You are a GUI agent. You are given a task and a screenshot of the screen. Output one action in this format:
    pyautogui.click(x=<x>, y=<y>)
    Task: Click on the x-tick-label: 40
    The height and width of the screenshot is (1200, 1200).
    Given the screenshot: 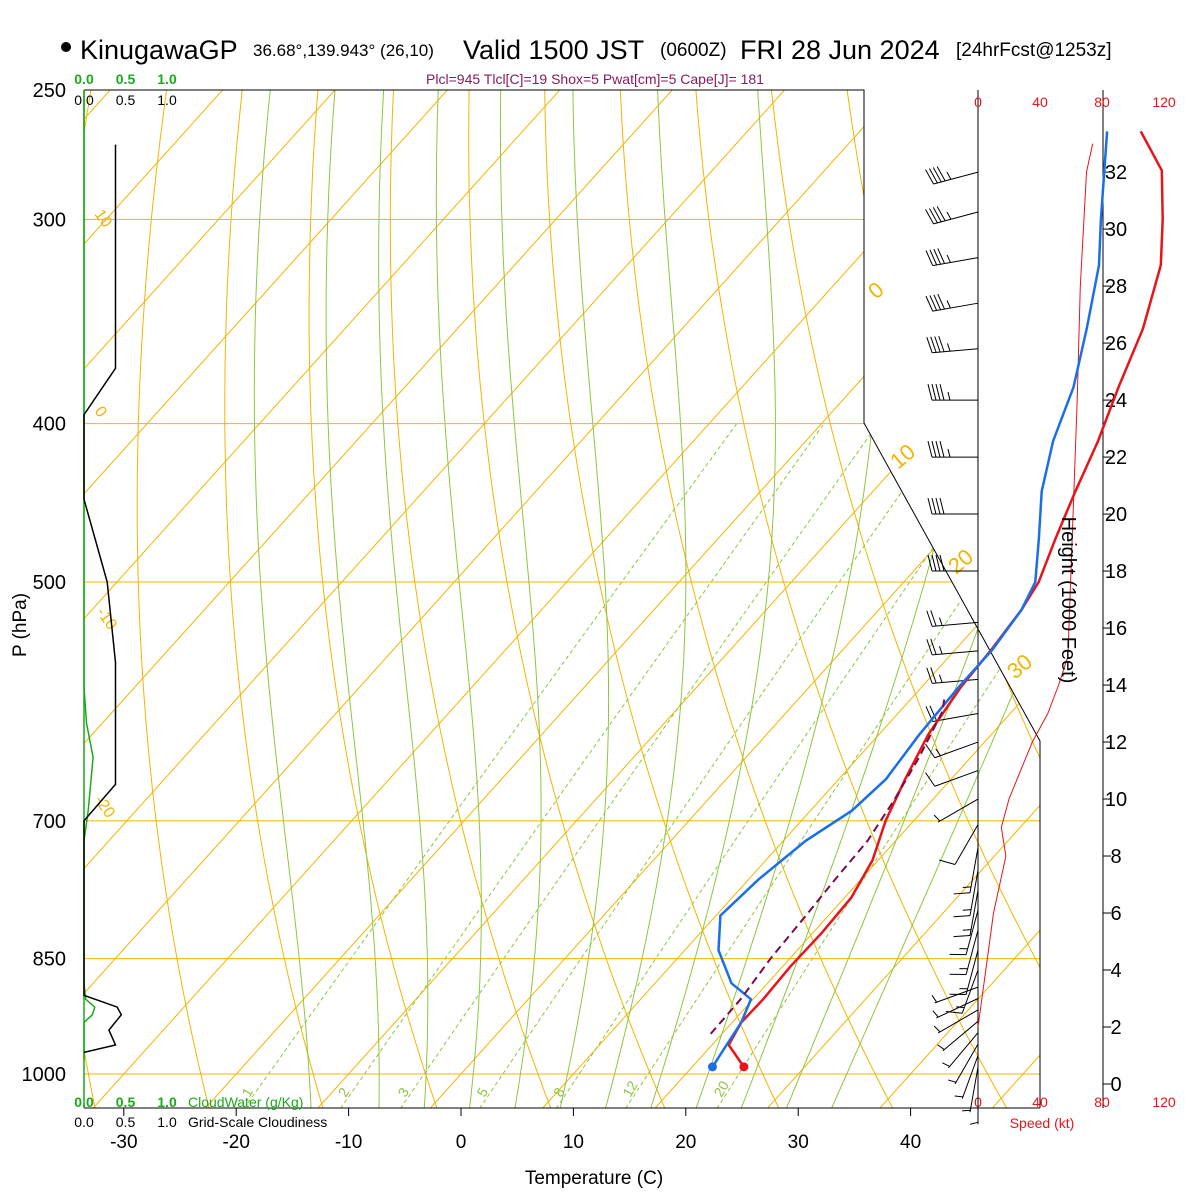 What is the action you would take?
    pyautogui.click(x=910, y=1142)
    